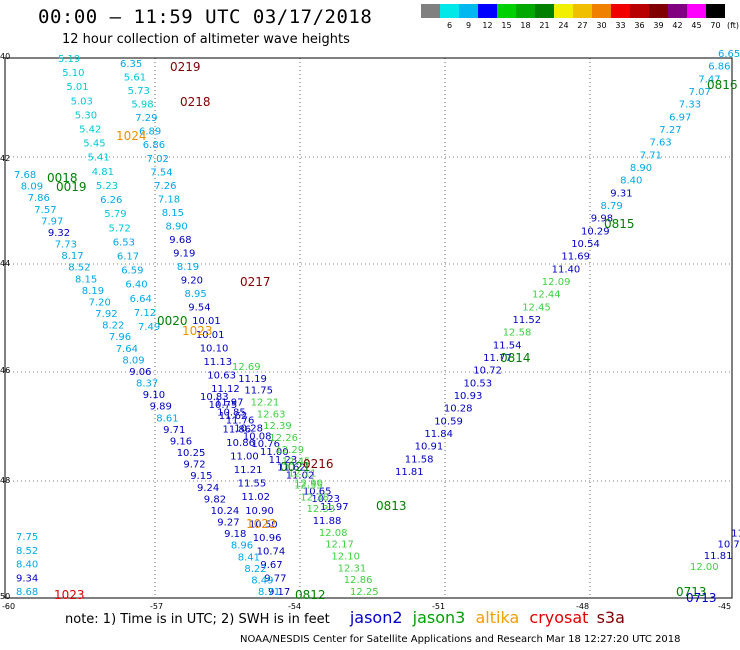  I want to click on swh-value: 8.61, so click(167, 418).